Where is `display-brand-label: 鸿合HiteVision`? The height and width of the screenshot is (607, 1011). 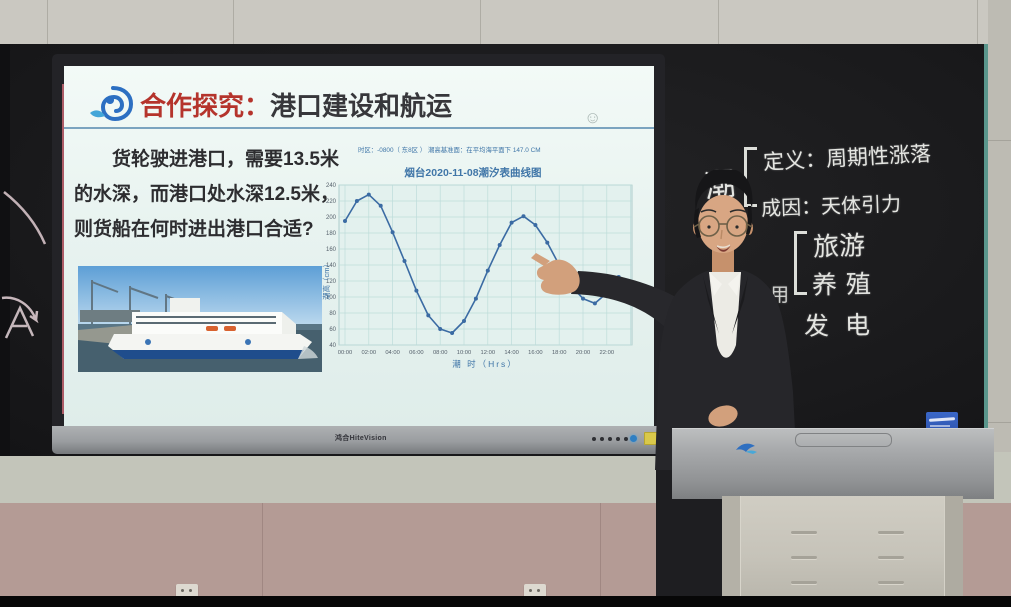
display-brand-label: 鸿合HiteVision is located at coordinates (361, 438).